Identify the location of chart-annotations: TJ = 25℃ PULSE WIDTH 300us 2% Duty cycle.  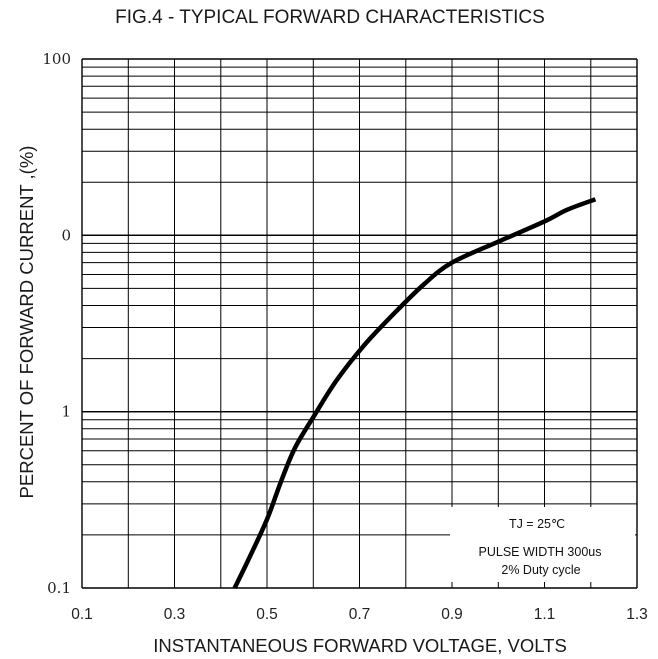
(542, 544).